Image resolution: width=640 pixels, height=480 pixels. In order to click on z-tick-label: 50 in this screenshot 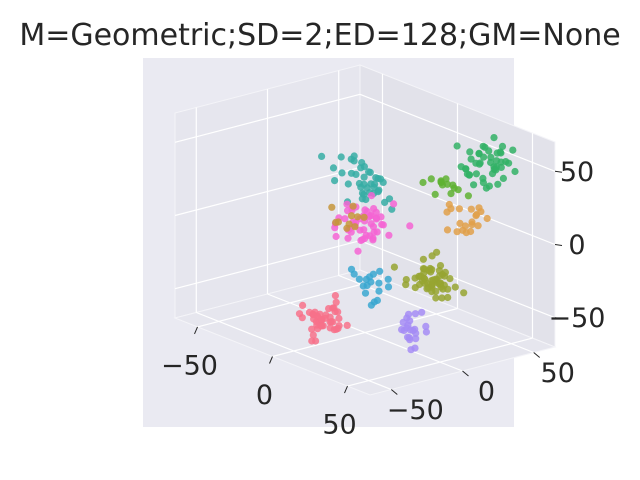, I will do `click(577, 172)`.